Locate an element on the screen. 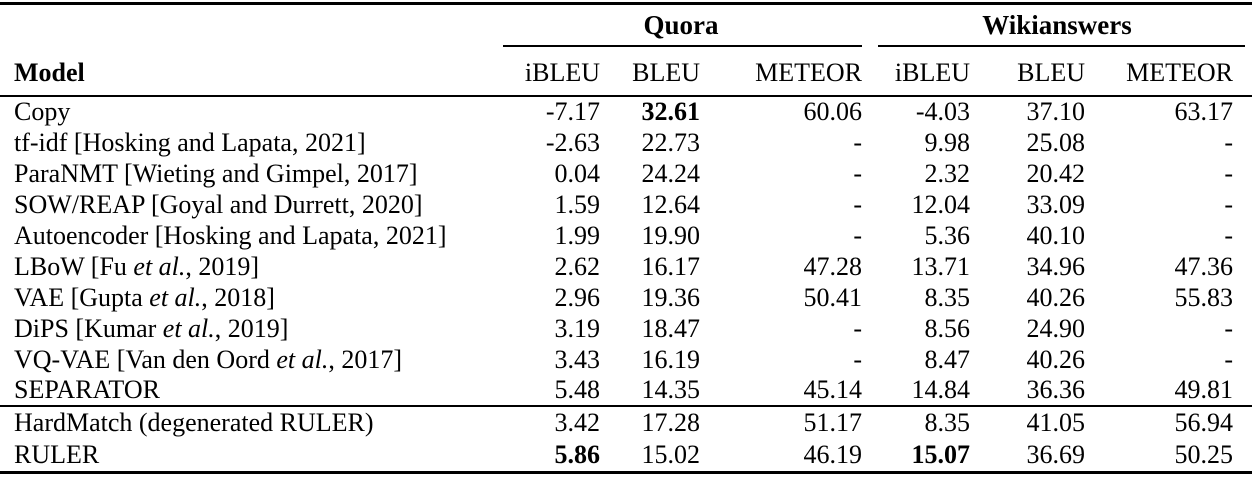 The width and height of the screenshot is (1252, 483). metric-cell: 12.64 is located at coordinates (671, 204).